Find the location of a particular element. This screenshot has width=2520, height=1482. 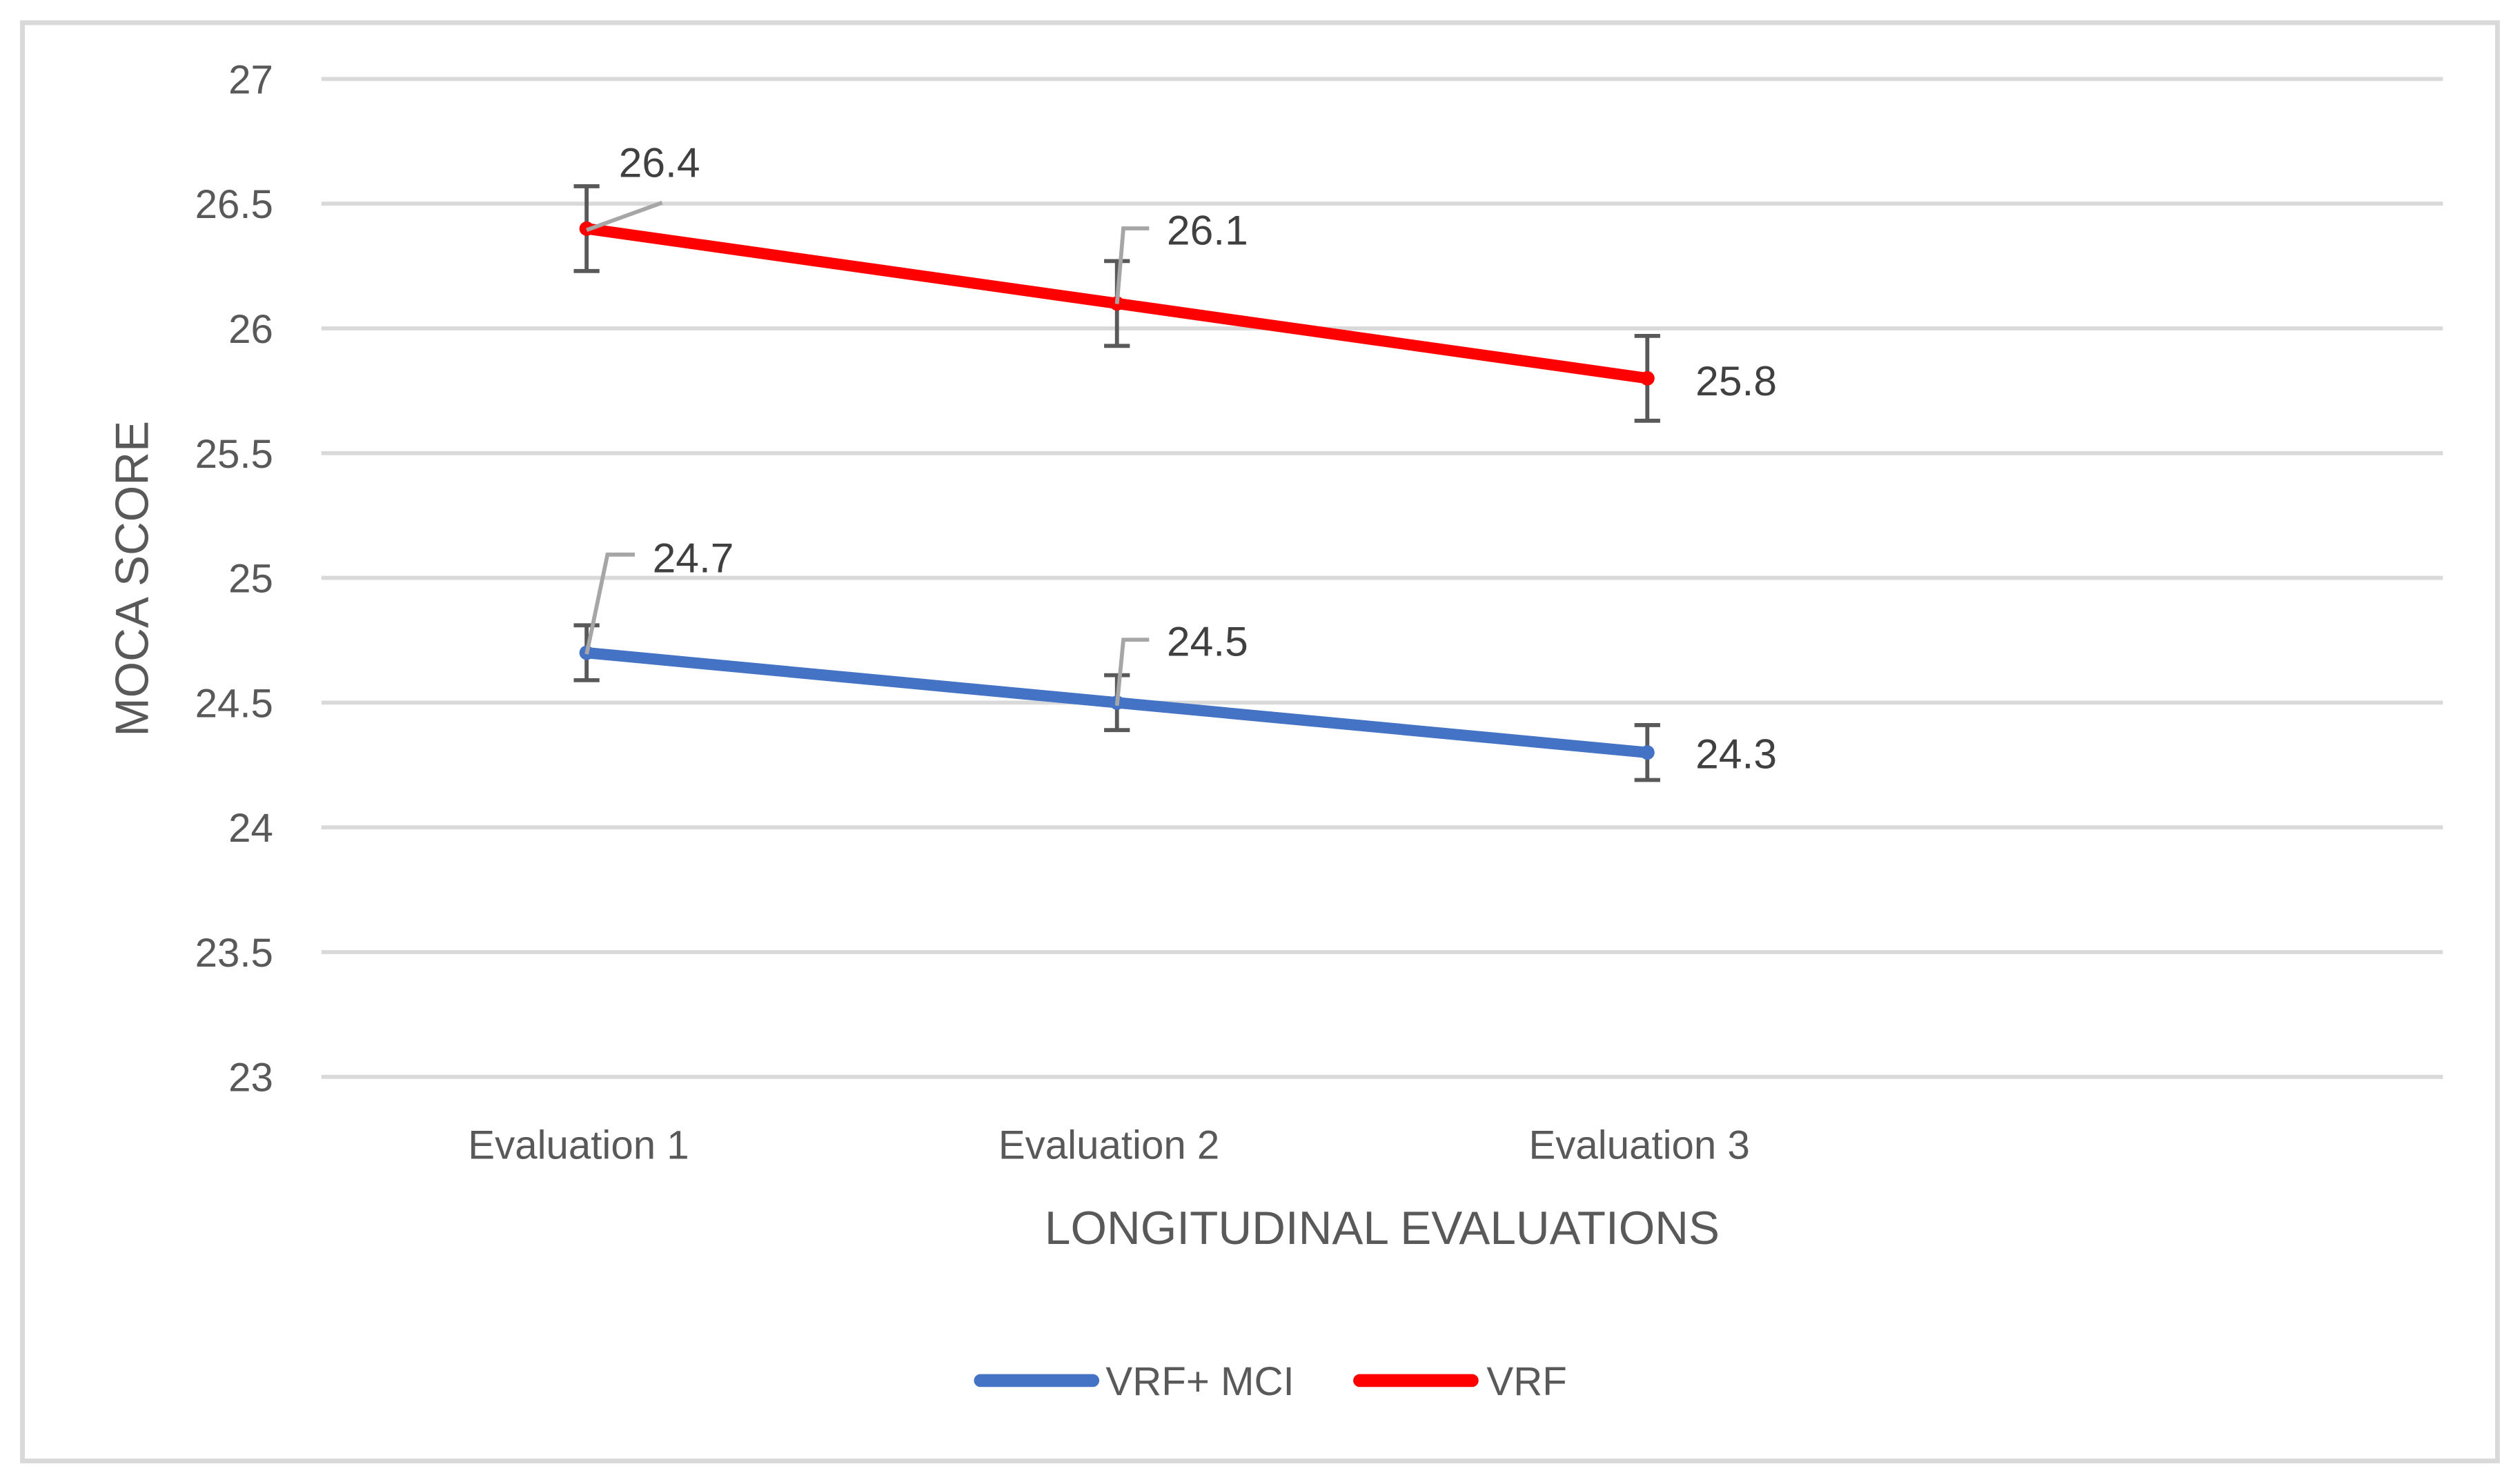

y-tick-label: 25.5 is located at coordinates (234, 454).